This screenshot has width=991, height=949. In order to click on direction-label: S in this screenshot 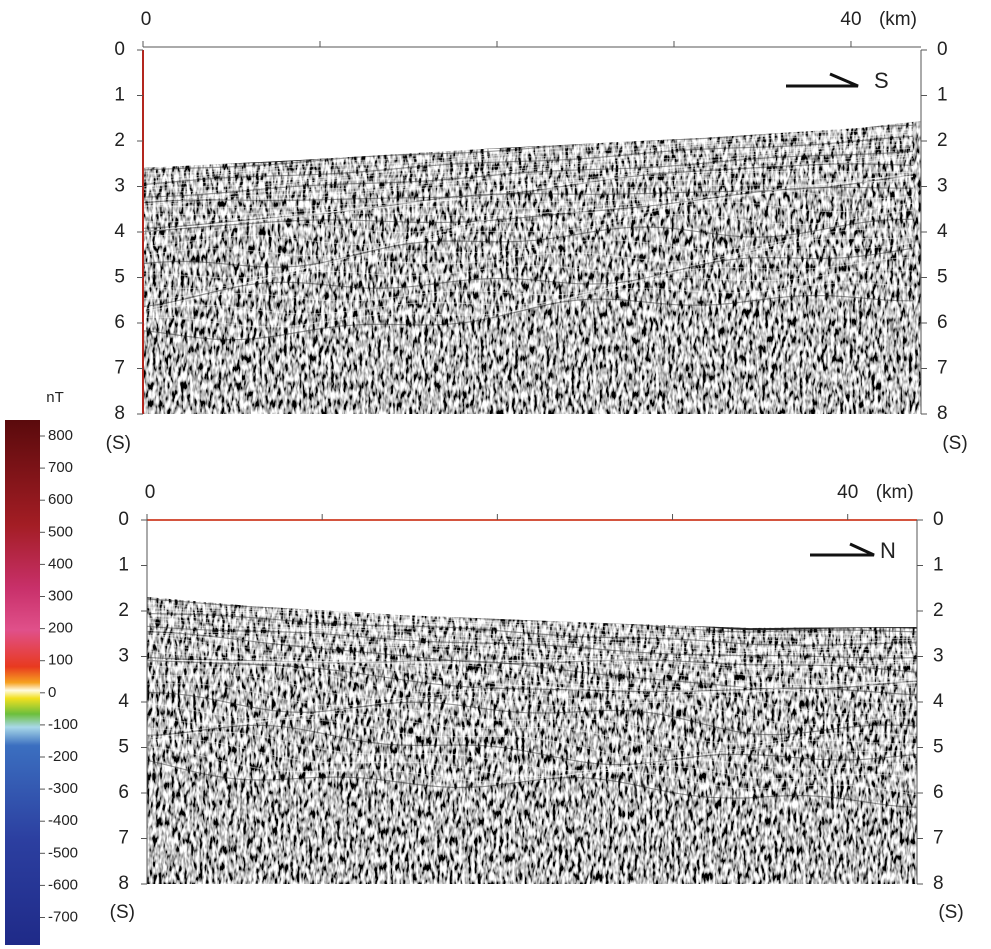, I will do `click(881, 80)`.